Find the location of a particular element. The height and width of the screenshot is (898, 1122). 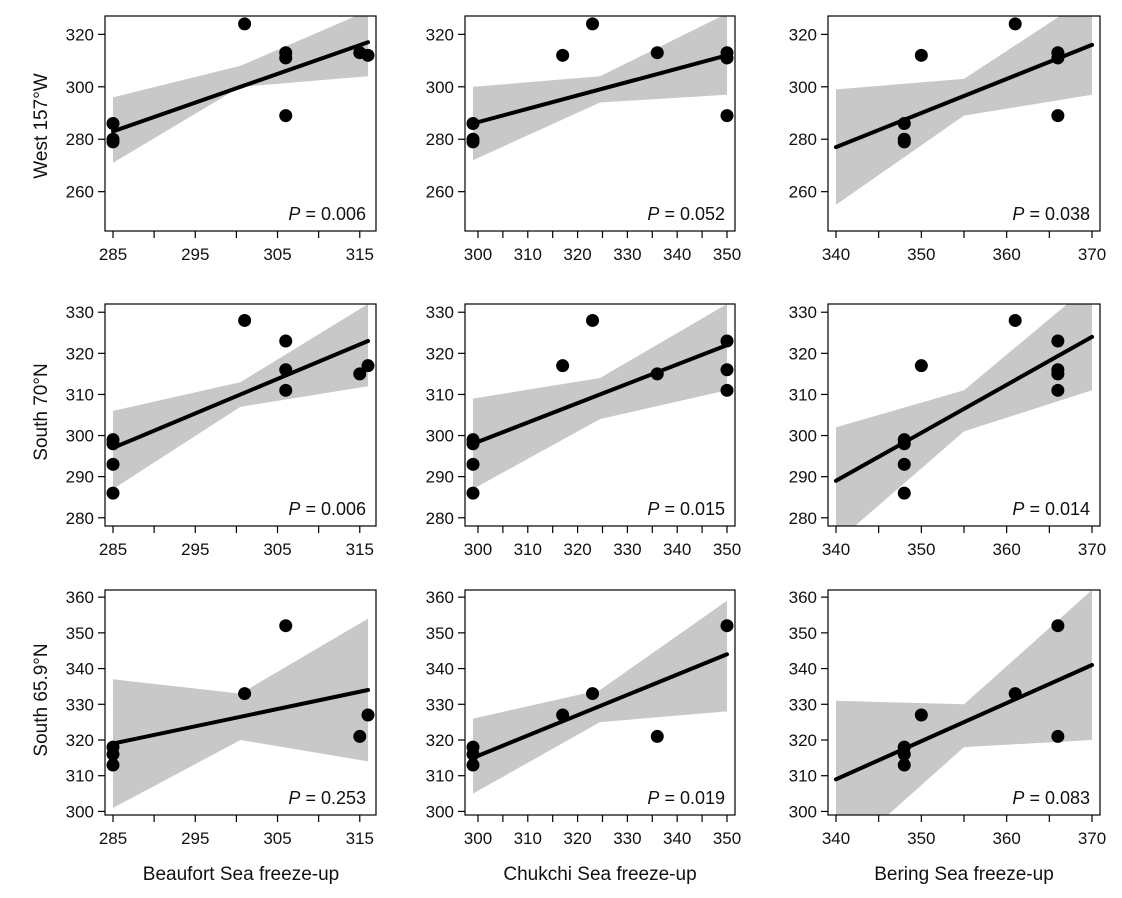

scatter-panel-0-0: 260 280 300 320 285 295 305 315 P = 0.006 is located at coordinates (221, 139).